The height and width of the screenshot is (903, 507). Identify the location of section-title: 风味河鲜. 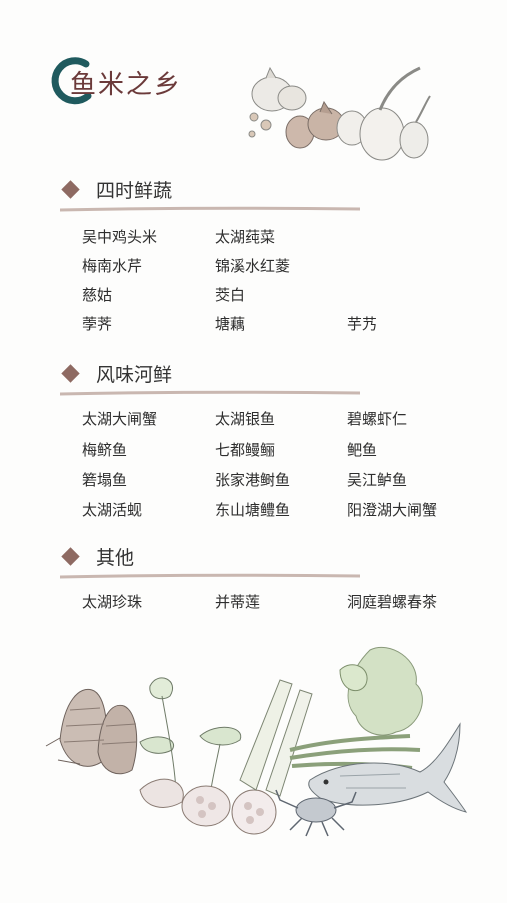
(134, 375).